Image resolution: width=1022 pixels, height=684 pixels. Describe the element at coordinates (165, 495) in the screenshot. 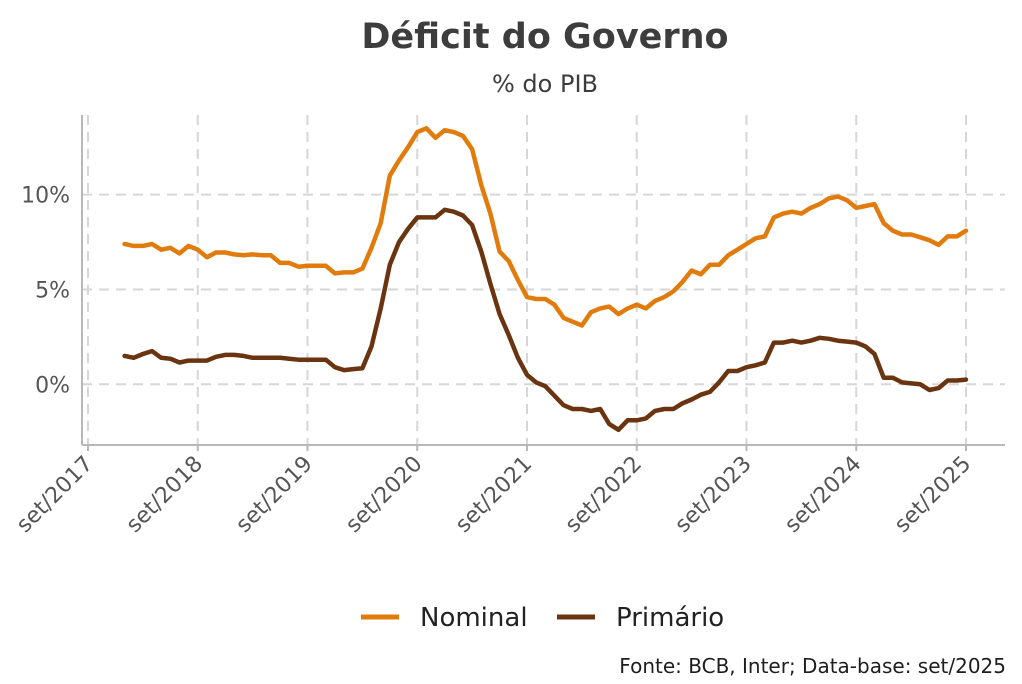

I see `x-tick-label: set/2018` at that location.